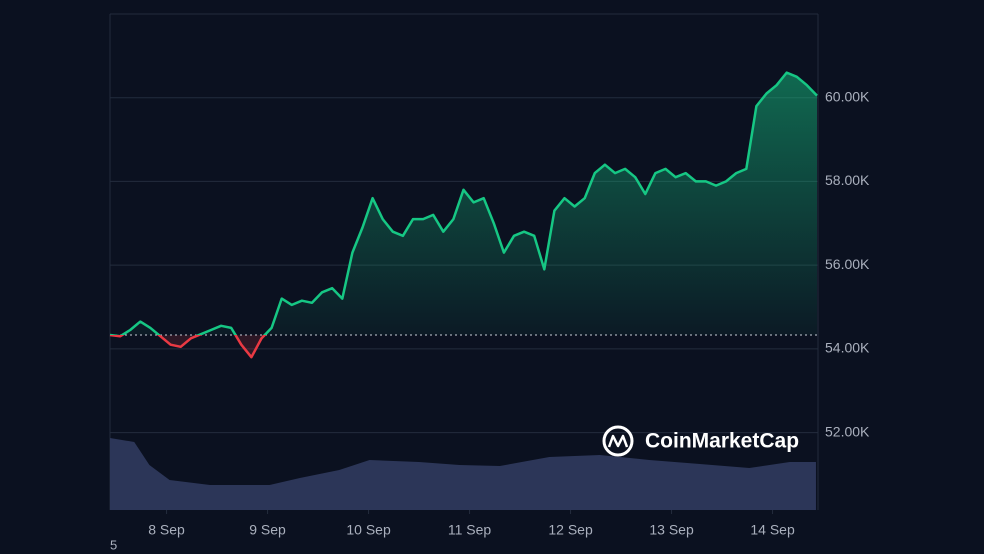 The width and height of the screenshot is (984, 554). What do you see at coordinates (368, 530) in the screenshot?
I see `x-tick-label: 10 Sep` at bounding box center [368, 530].